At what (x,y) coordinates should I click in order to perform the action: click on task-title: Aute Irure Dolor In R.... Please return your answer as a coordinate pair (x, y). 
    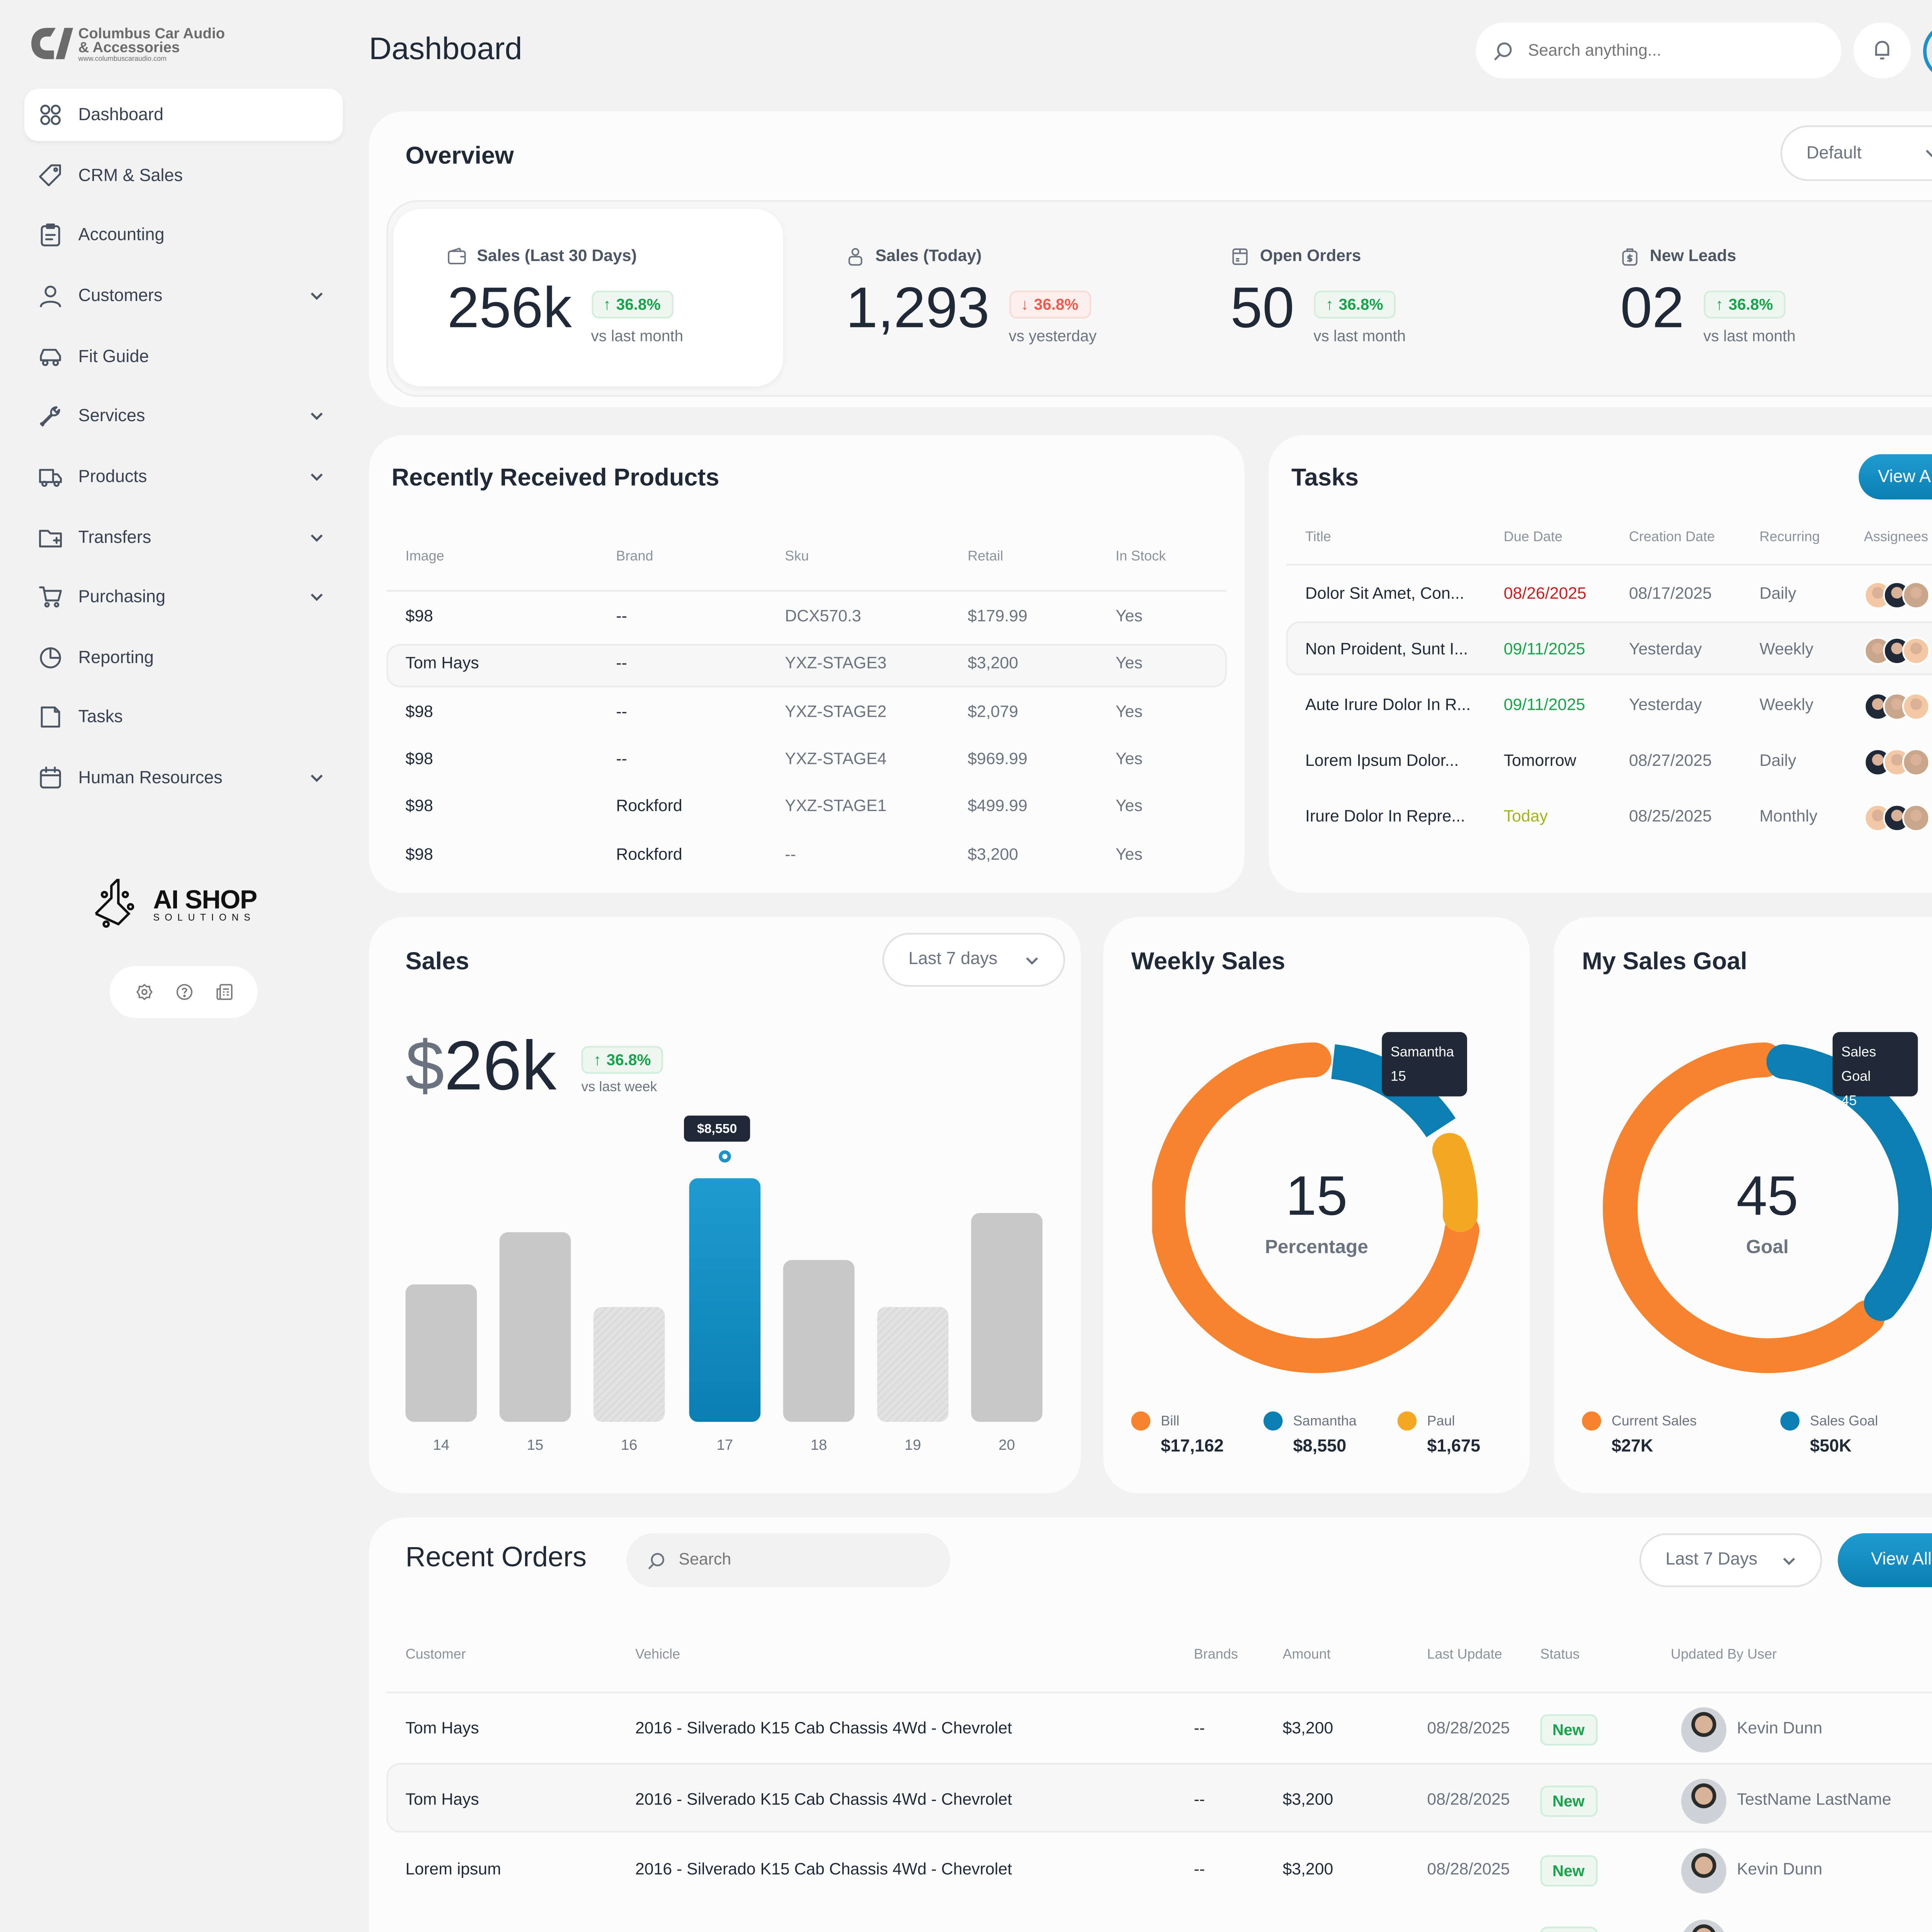
    Looking at the image, I should click on (1388, 706).